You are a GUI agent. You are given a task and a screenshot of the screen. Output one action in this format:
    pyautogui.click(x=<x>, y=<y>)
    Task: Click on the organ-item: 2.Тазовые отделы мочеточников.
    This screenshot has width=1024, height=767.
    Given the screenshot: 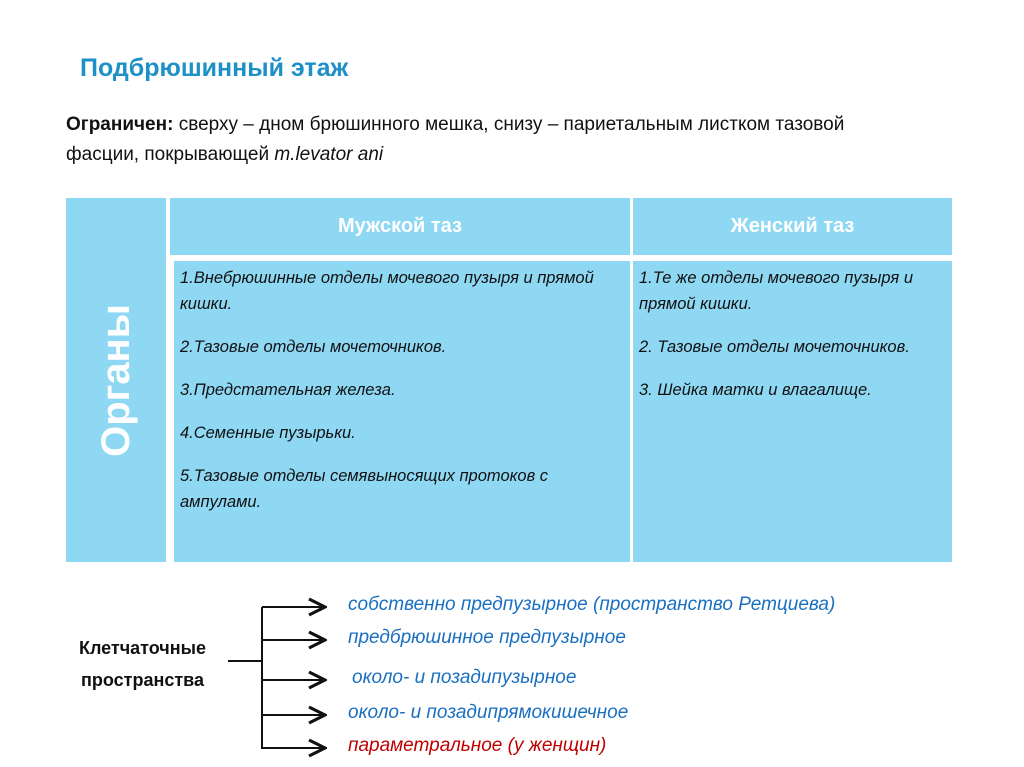 What is the action you would take?
    pyautogui.click(x=313, y=347)
    